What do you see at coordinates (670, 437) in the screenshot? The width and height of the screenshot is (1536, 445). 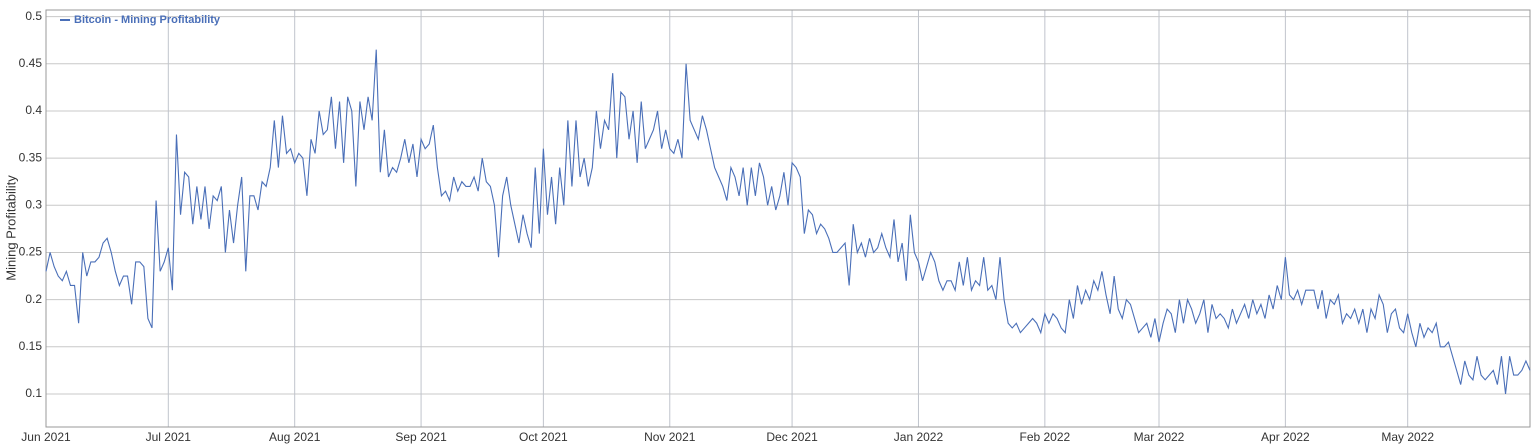 I see `x-tick-label: Nov 2021` at bounding box center [670, 437].